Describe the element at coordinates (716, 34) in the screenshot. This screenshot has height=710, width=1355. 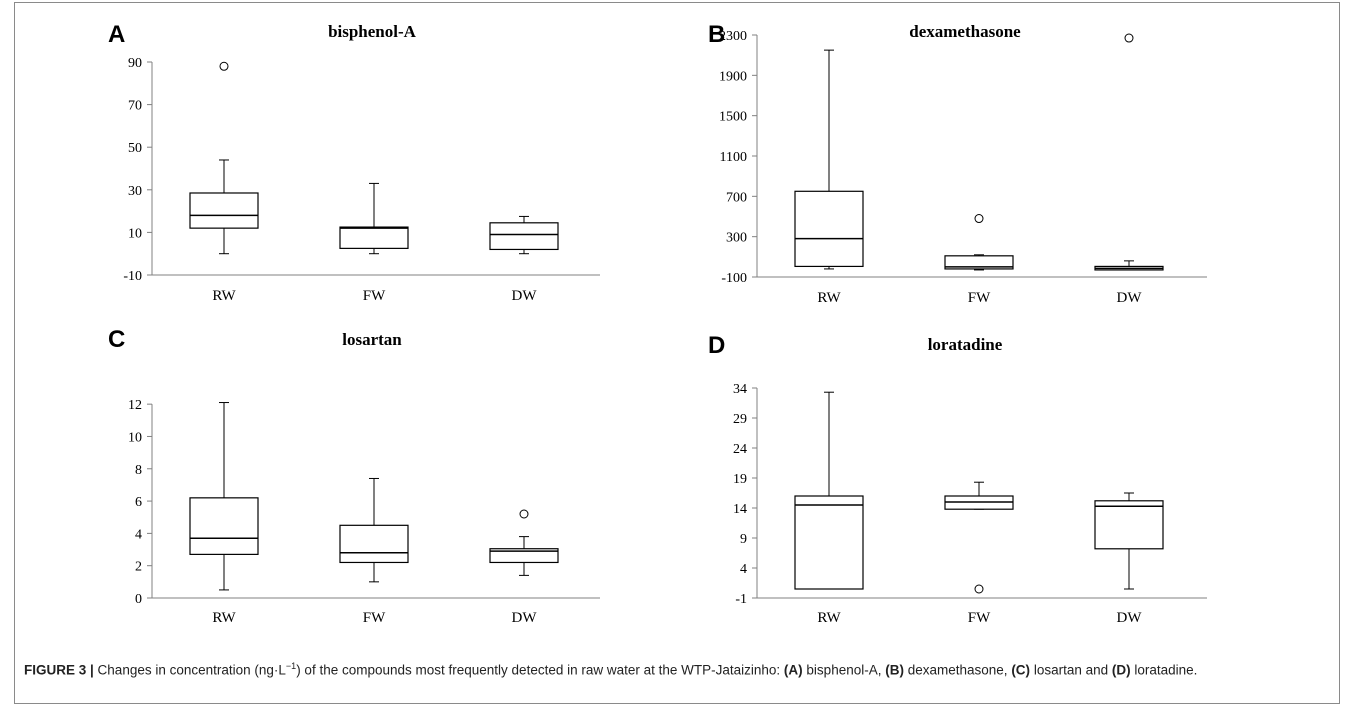
I see `panel-b-letter: B` at that location.